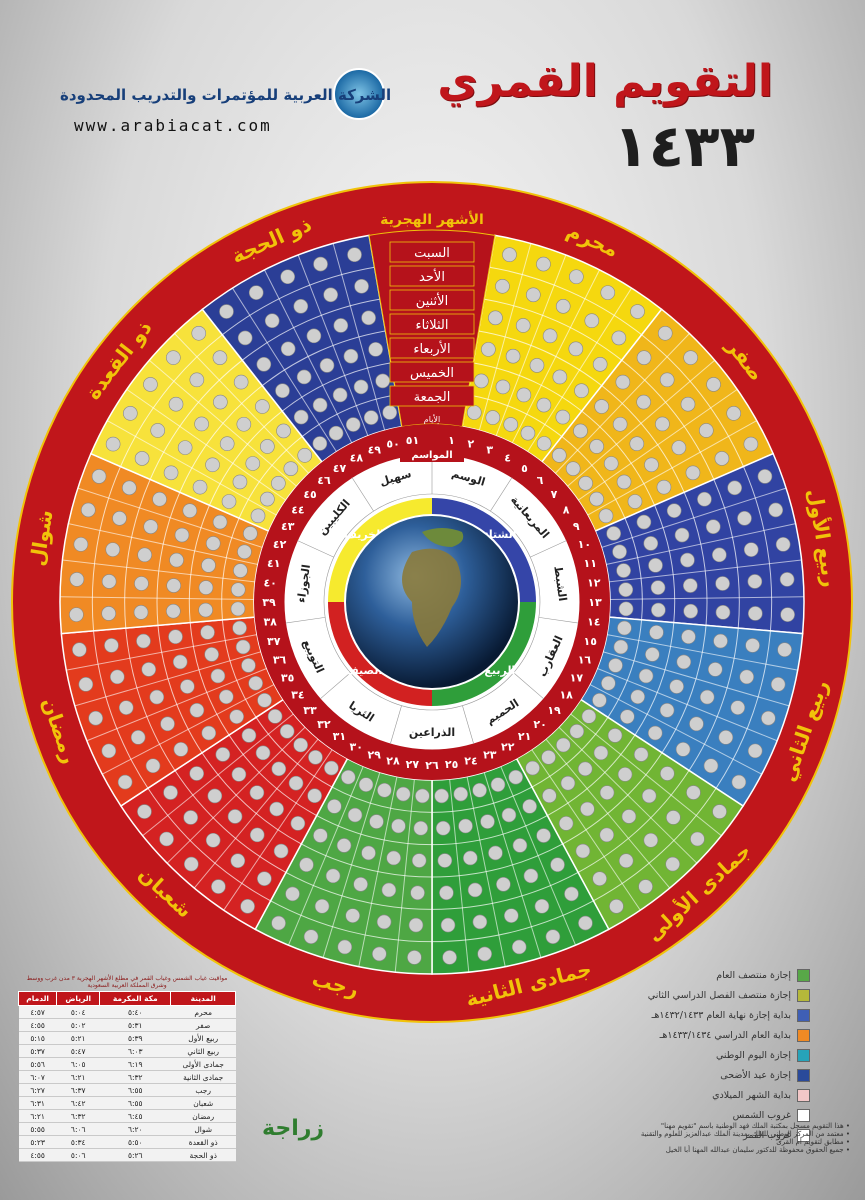 This screenshot has width=865, height=1200. Describe the element at coordinates (374, 754) in the screenshot. I see `week-number: ٢٩` at that location.